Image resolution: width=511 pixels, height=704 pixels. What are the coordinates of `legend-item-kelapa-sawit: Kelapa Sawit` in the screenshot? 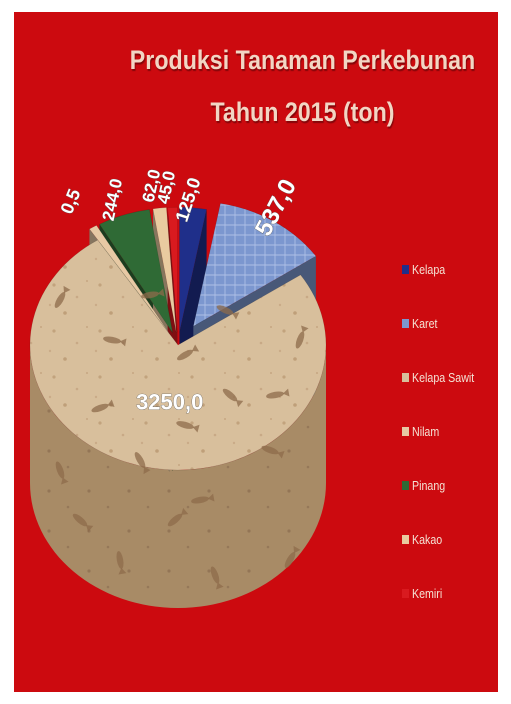 It's located at (452, 377).